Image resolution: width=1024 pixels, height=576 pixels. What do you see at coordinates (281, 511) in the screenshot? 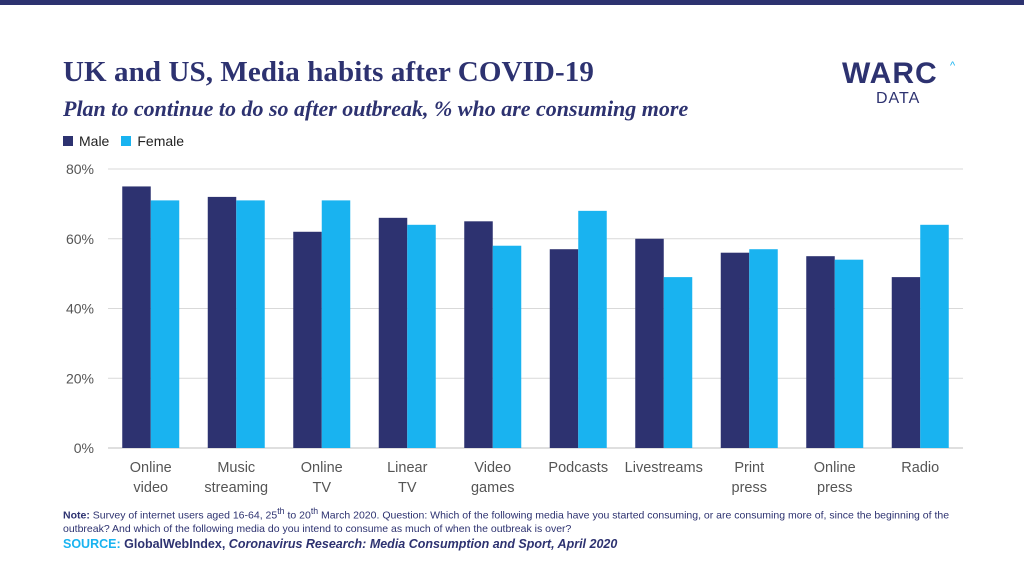
I see `note-sup-1: th` at bounding box center [281, 511].